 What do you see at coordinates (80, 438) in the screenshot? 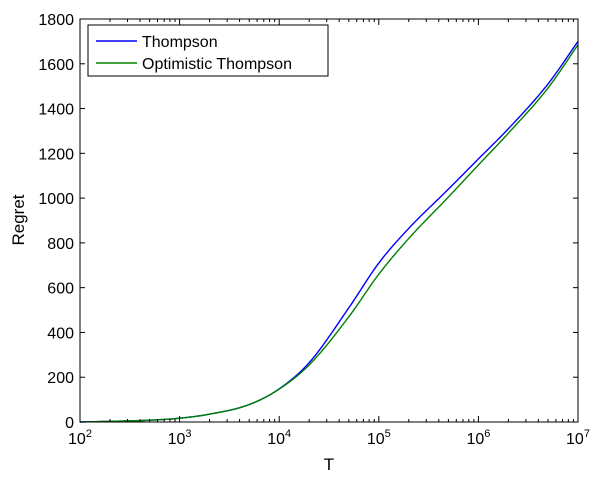
I see `x-tick-label: 10²` at bounding box center [80, 438].